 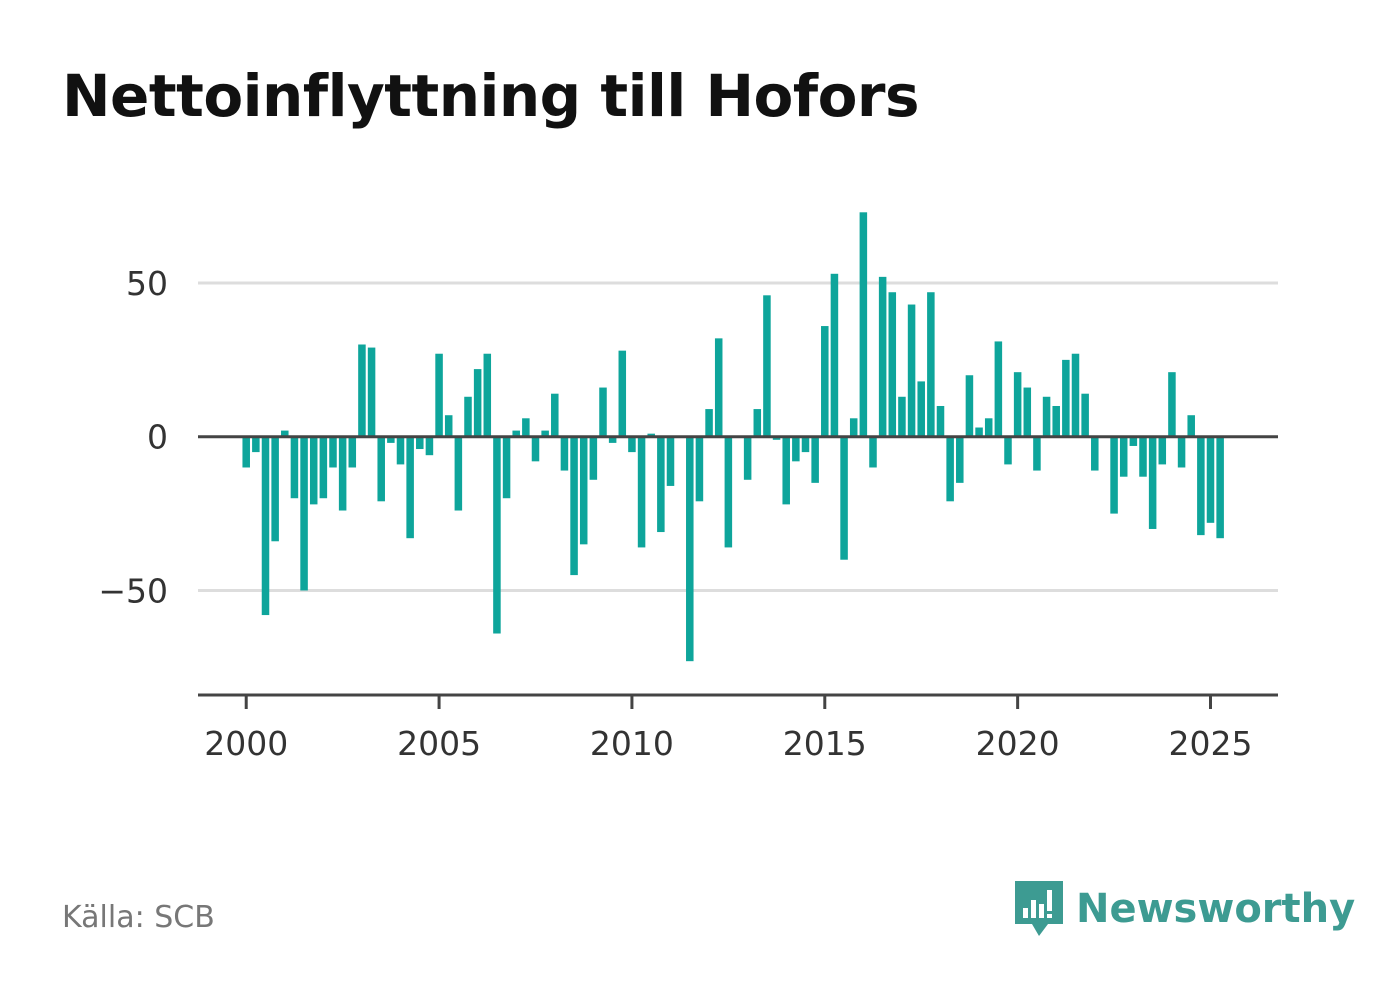 I want to click on x-tick-label: 2020, so click(x=1018, y=743).